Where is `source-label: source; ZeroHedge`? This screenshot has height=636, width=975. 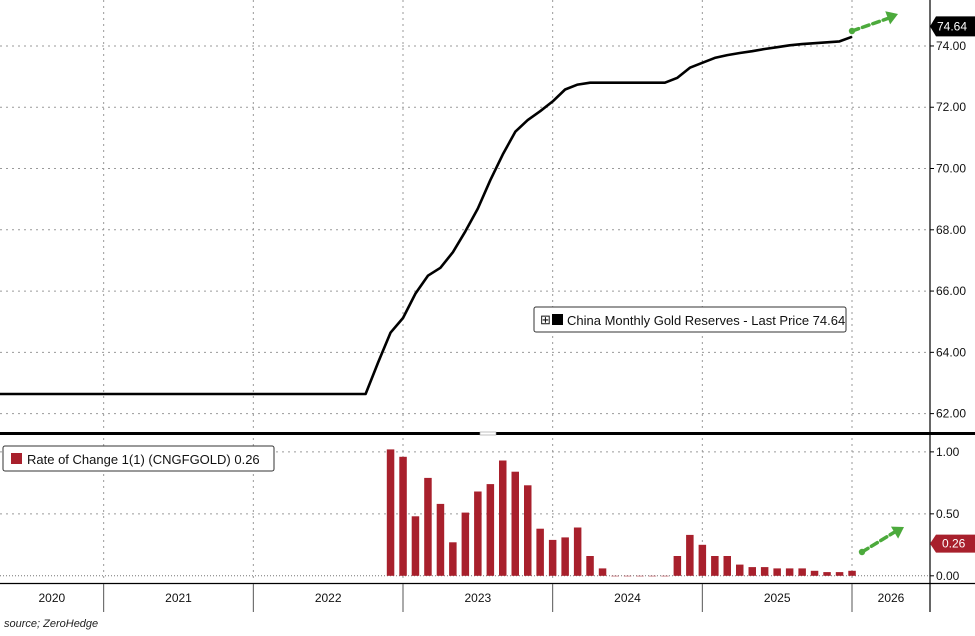 source-label: source; ZeroHedge is located at coordinates (51, 624).